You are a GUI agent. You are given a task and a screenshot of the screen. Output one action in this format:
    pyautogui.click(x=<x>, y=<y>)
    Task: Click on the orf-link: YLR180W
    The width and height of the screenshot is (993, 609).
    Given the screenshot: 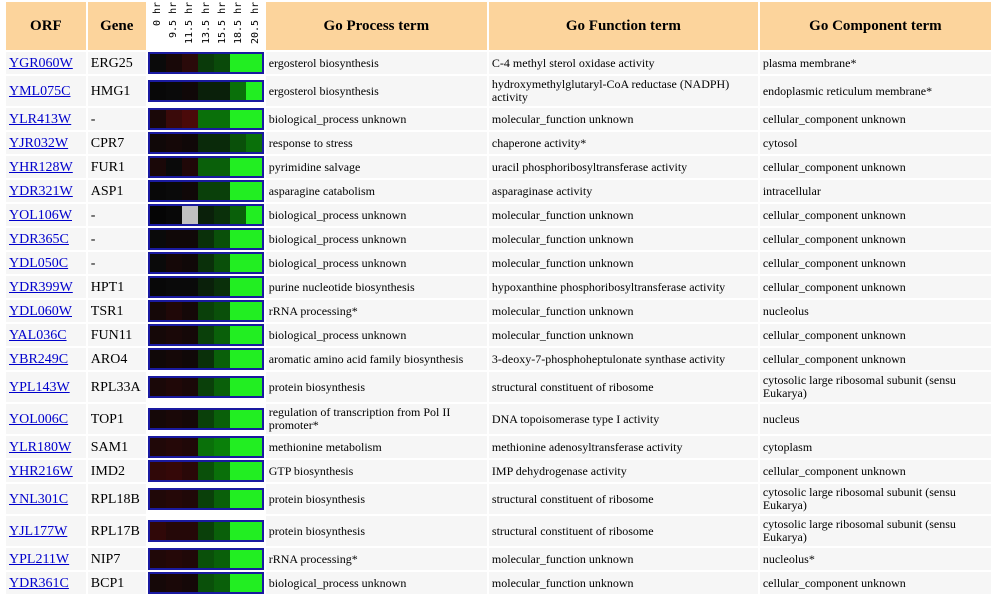 What is the action you would take?
    pyautogui.click(x=40, y=447)
    